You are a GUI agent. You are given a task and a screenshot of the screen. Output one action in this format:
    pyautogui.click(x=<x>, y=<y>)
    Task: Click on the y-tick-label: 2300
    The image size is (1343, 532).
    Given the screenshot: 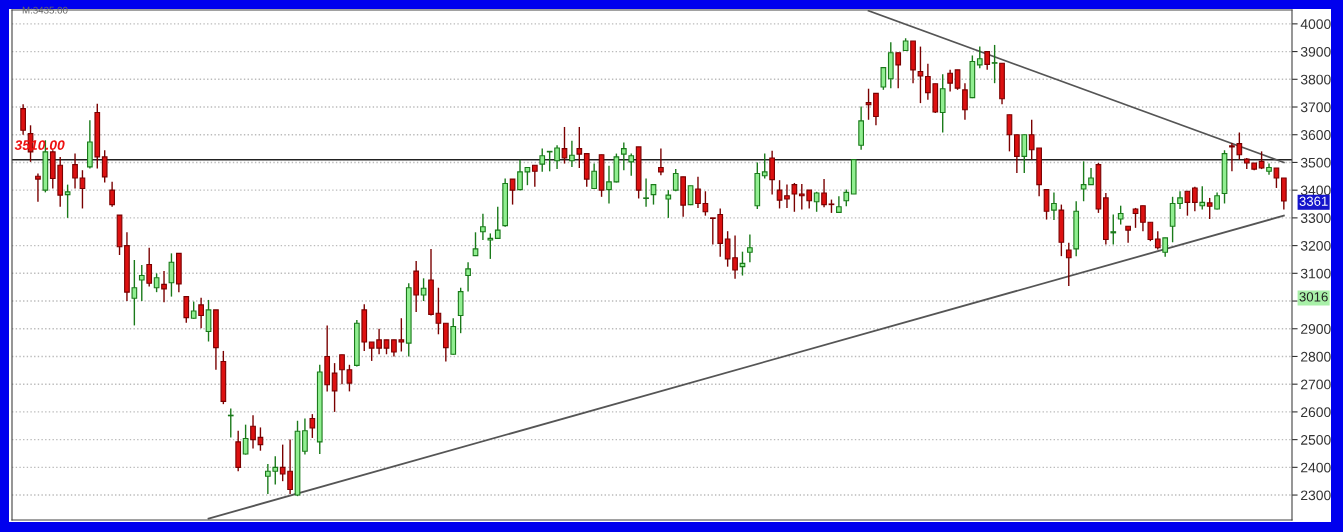 What is the action you would take?
    pyautogui.click(x=1316, y=495)
    